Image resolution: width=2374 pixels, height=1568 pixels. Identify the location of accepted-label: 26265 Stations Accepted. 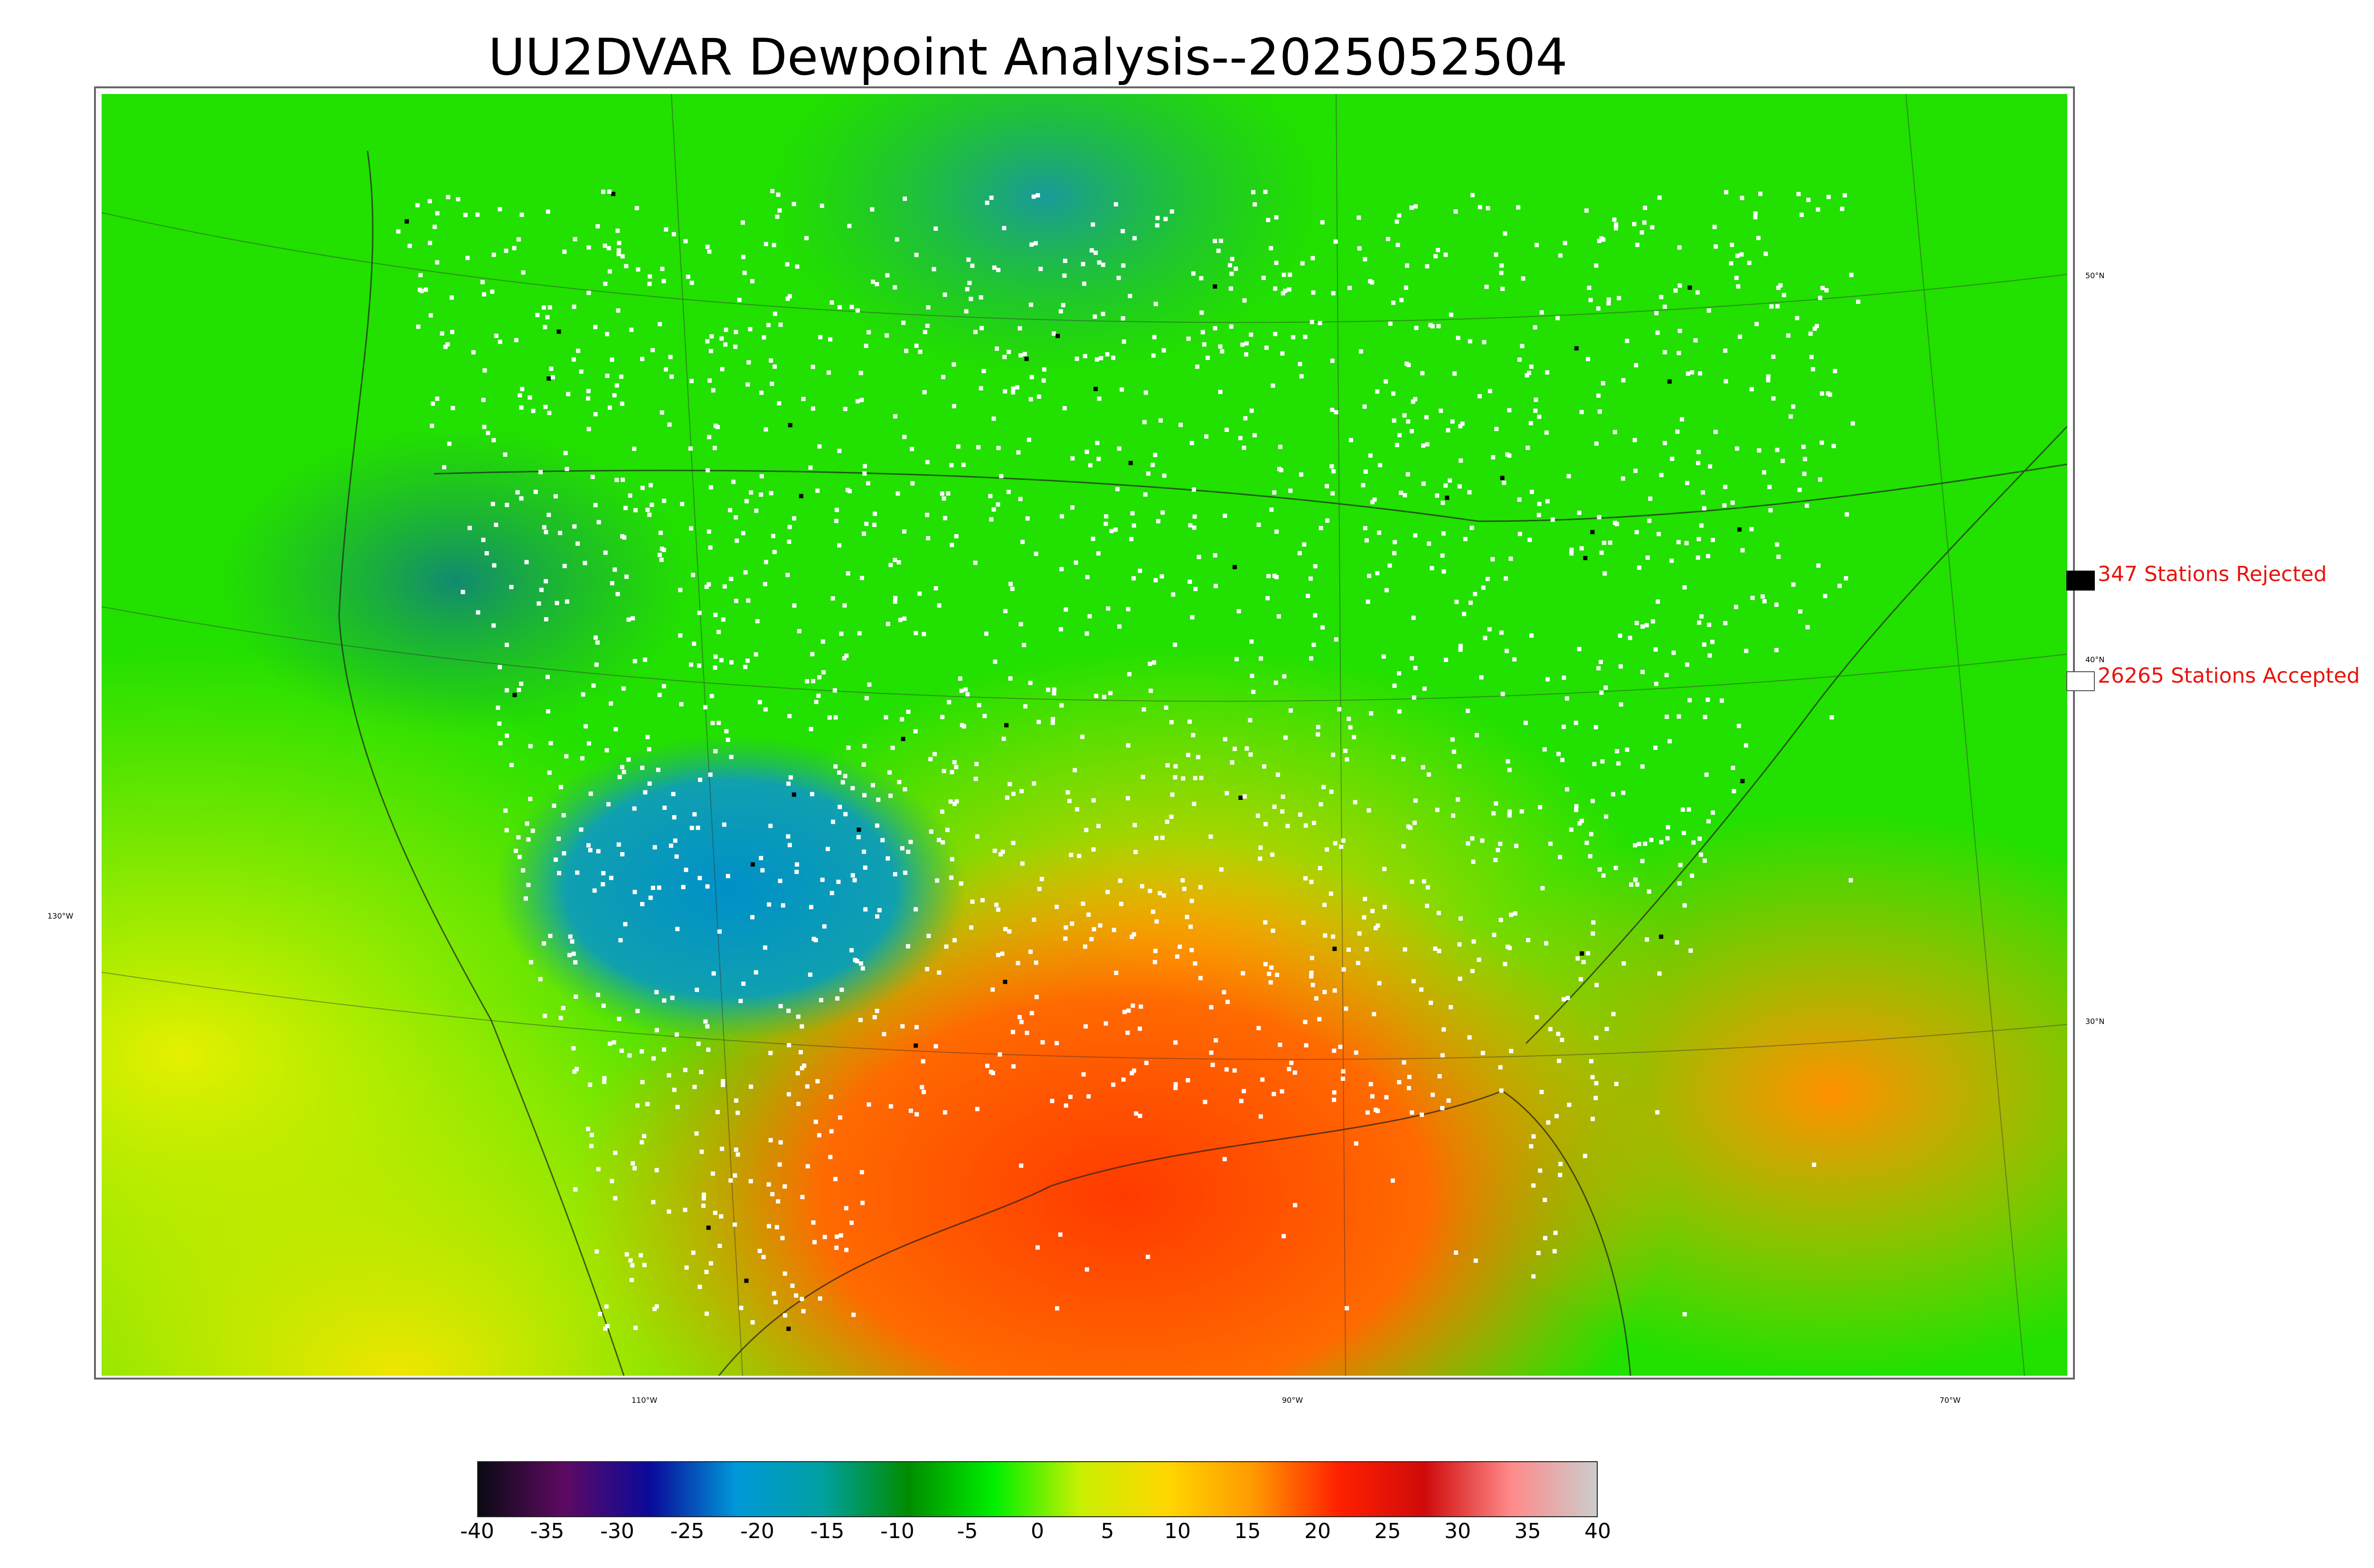
(2229, 676).